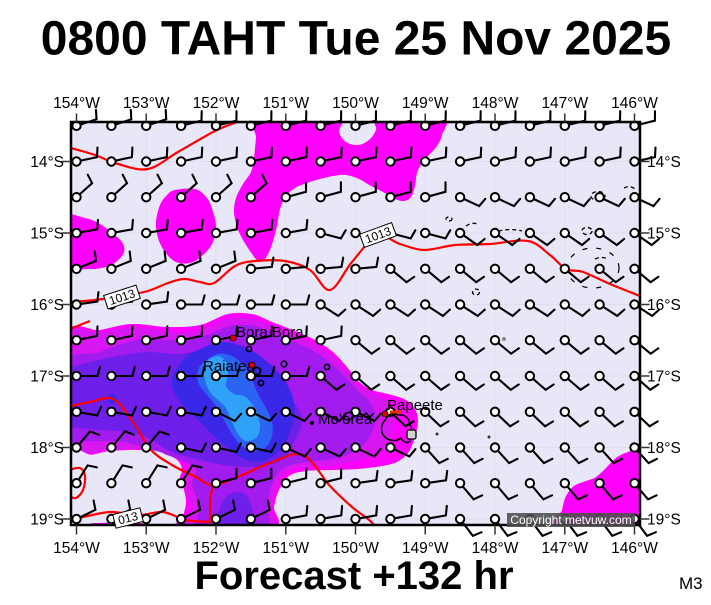  I want to click on svg-text: Bora Bora, so click(270, 332).